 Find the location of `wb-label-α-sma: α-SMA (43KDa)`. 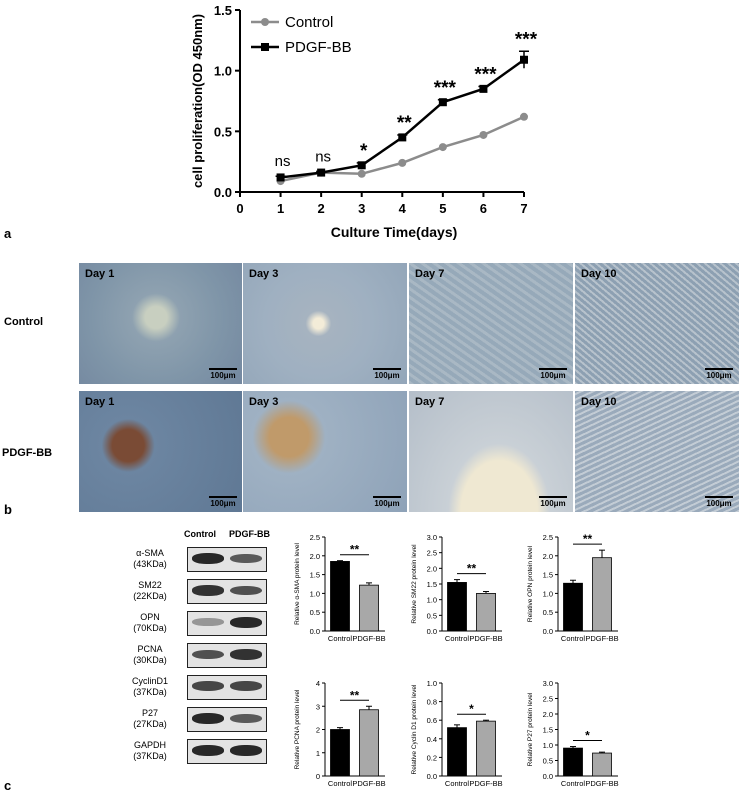

wb-label-α-sma: α-SMA (43KDa) is located at coordinates (150, 559).